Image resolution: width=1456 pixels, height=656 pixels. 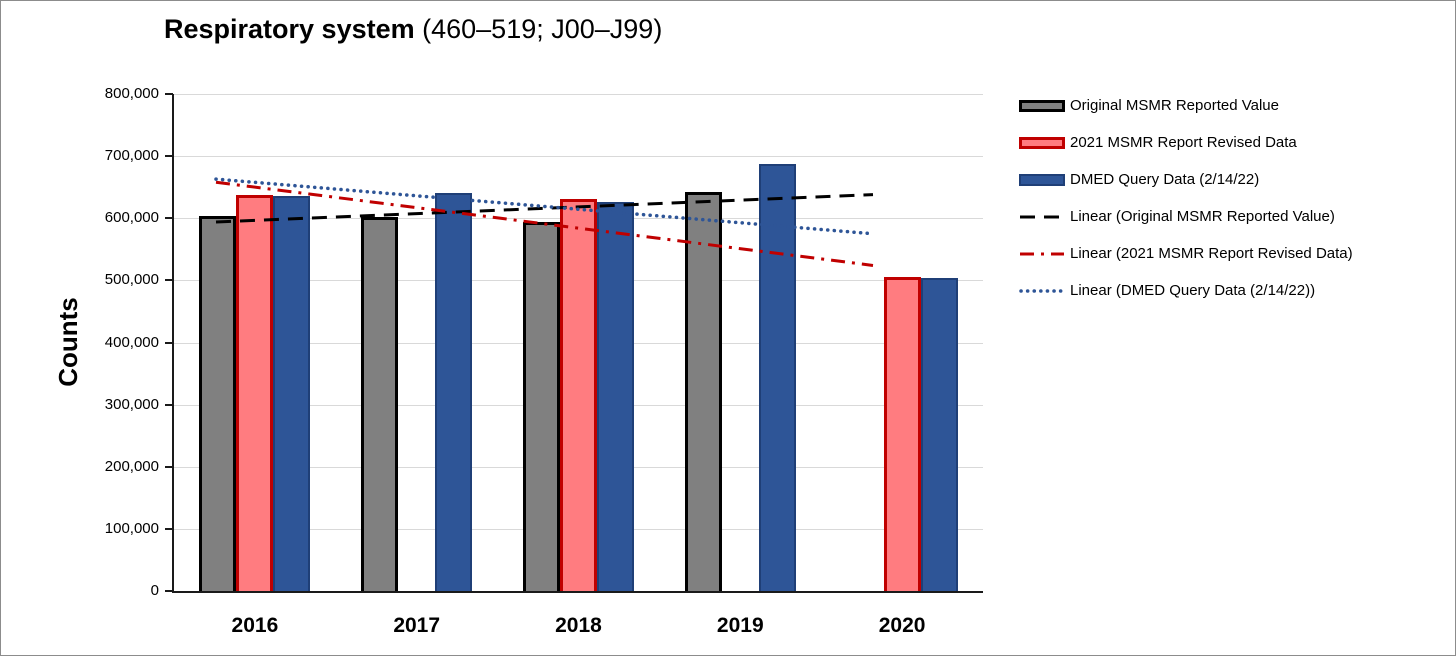 I want to click on x-axis-line, so click(x=577, y=592).